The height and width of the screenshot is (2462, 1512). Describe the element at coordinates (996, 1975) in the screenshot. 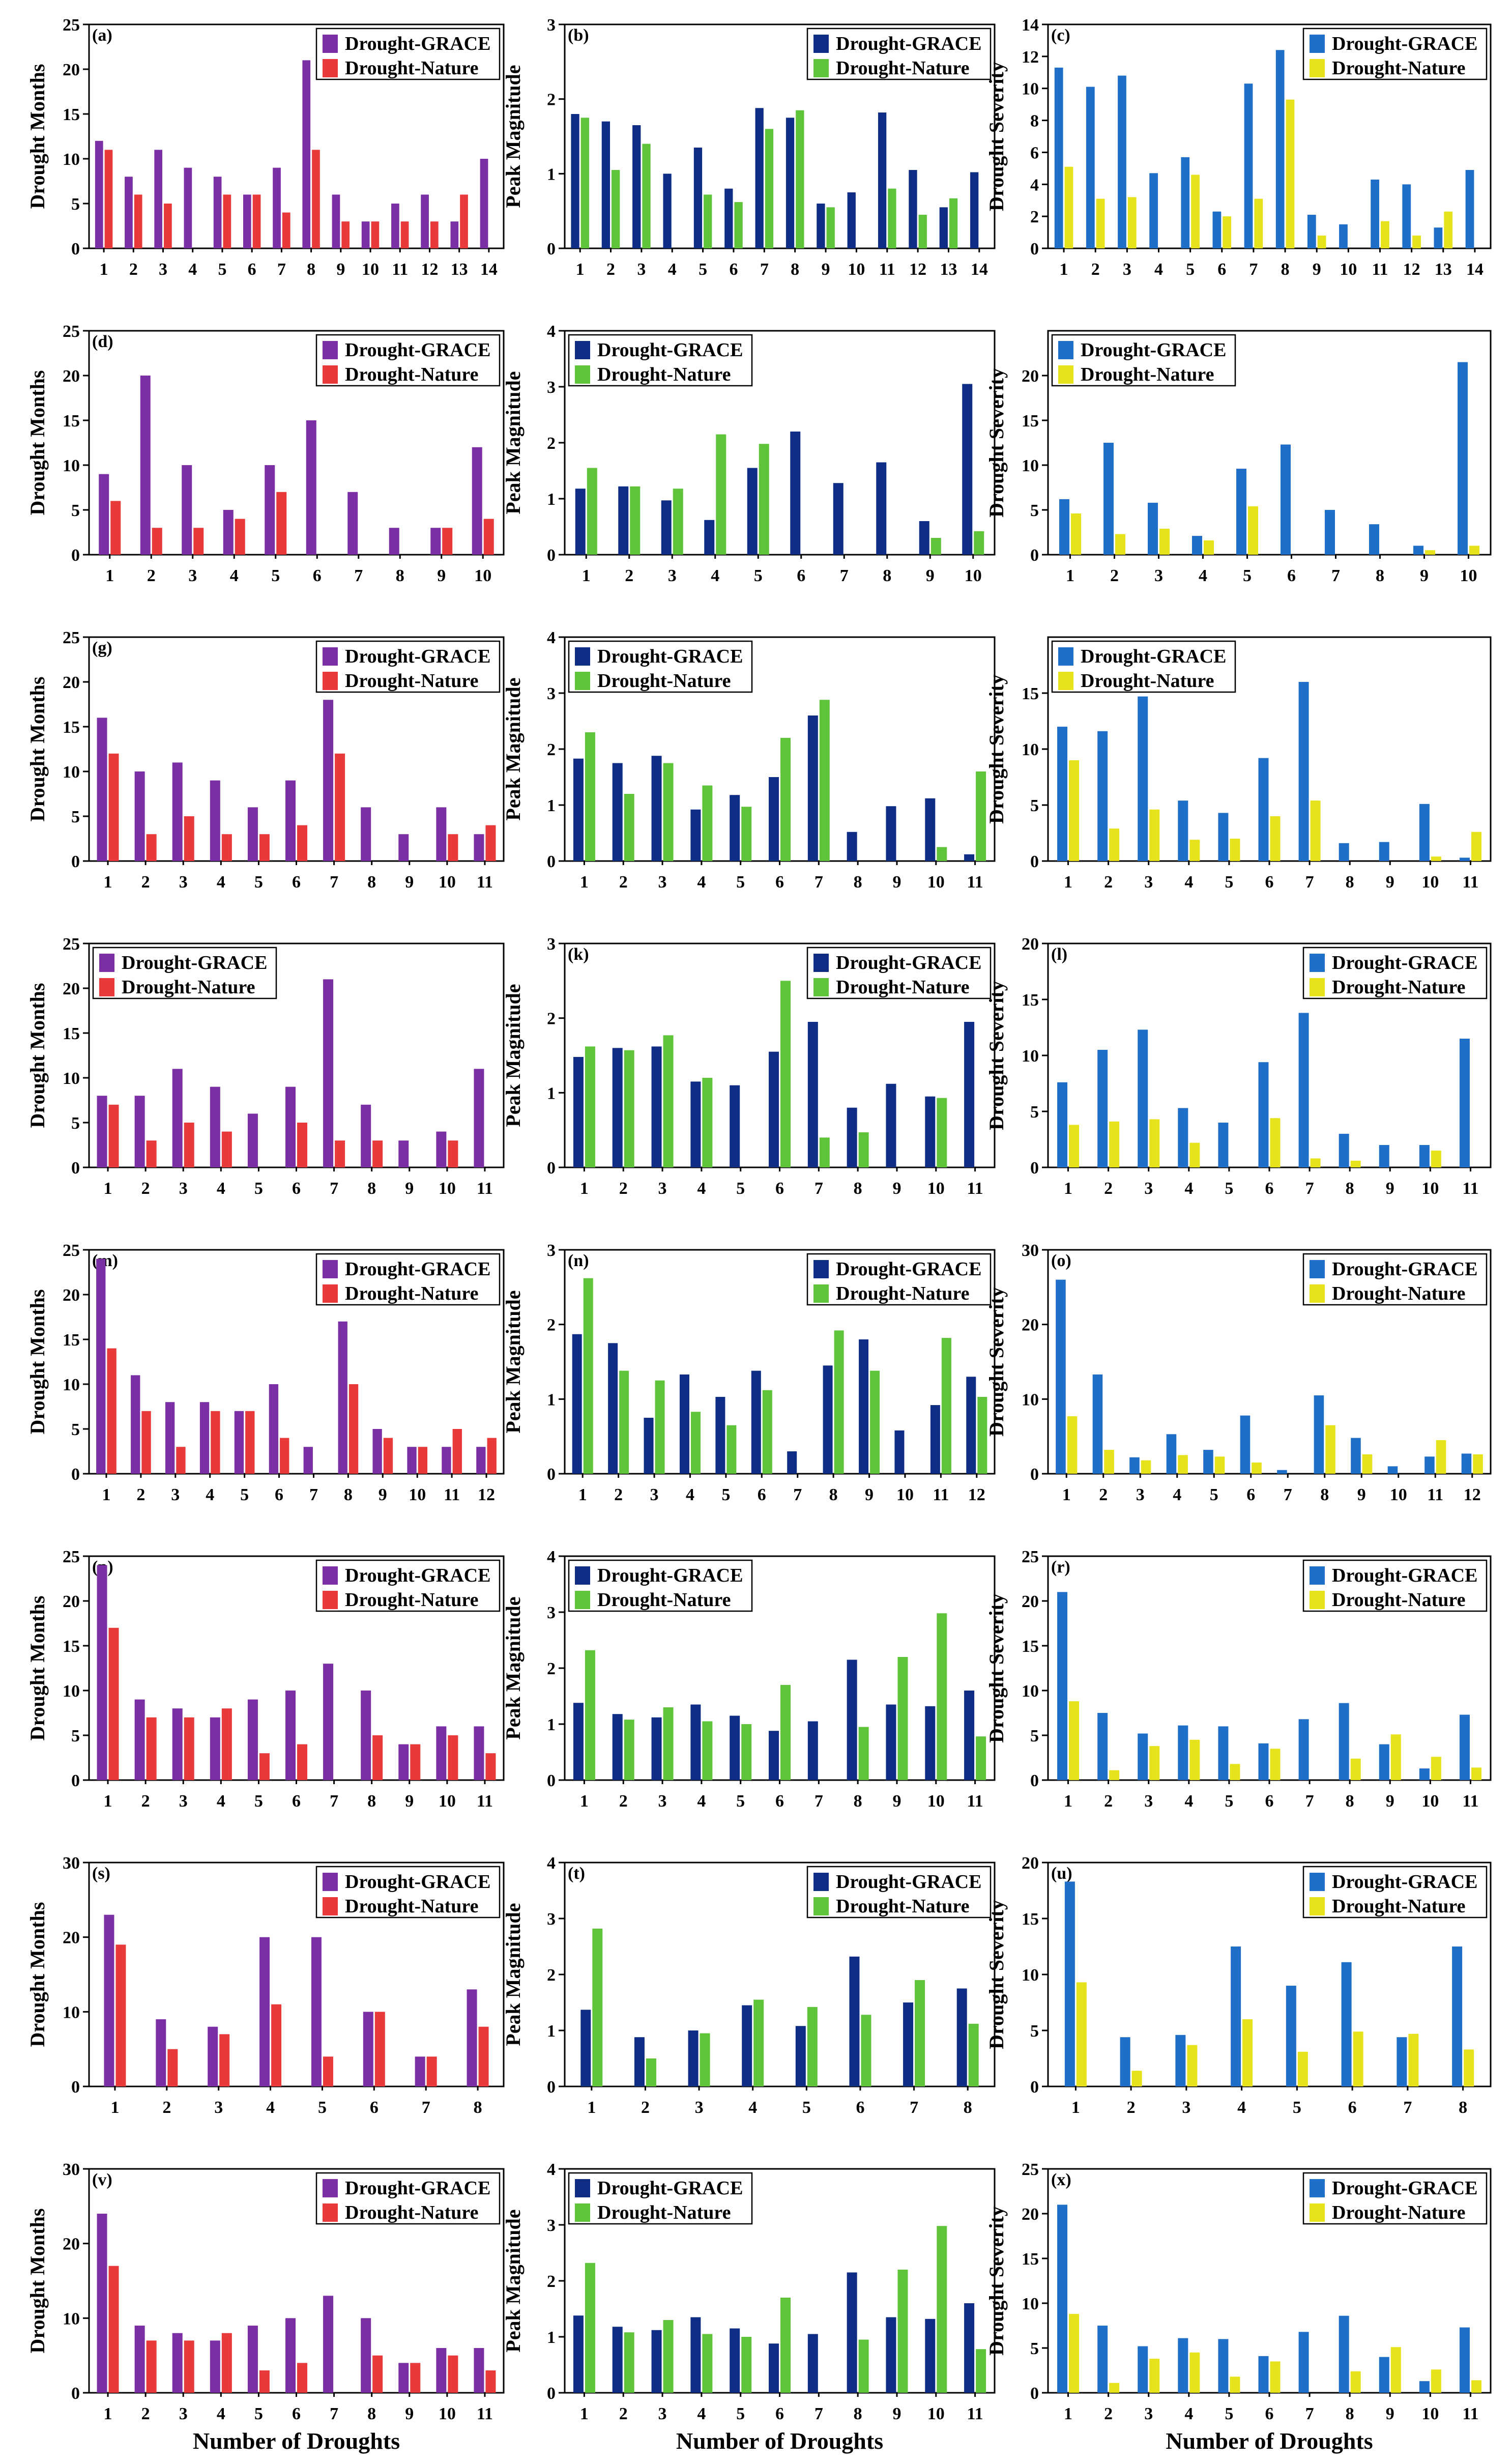

I see `y-axis-label: Drought Severity` at that location.